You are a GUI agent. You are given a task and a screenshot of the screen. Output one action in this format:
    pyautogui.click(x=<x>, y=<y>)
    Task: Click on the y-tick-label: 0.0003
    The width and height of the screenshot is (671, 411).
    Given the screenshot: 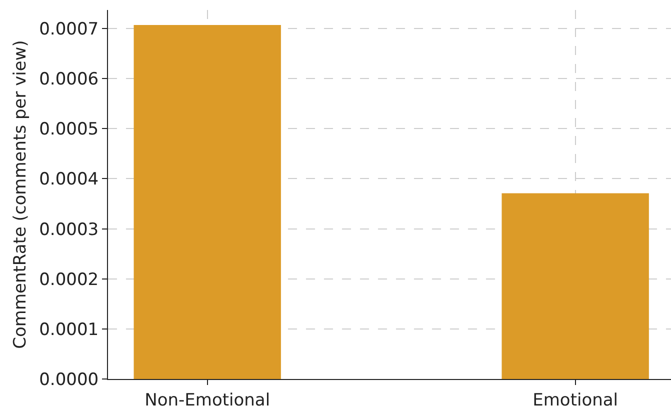 What is the action you would take?
    pyautogui.click(x=69, y=230)
    